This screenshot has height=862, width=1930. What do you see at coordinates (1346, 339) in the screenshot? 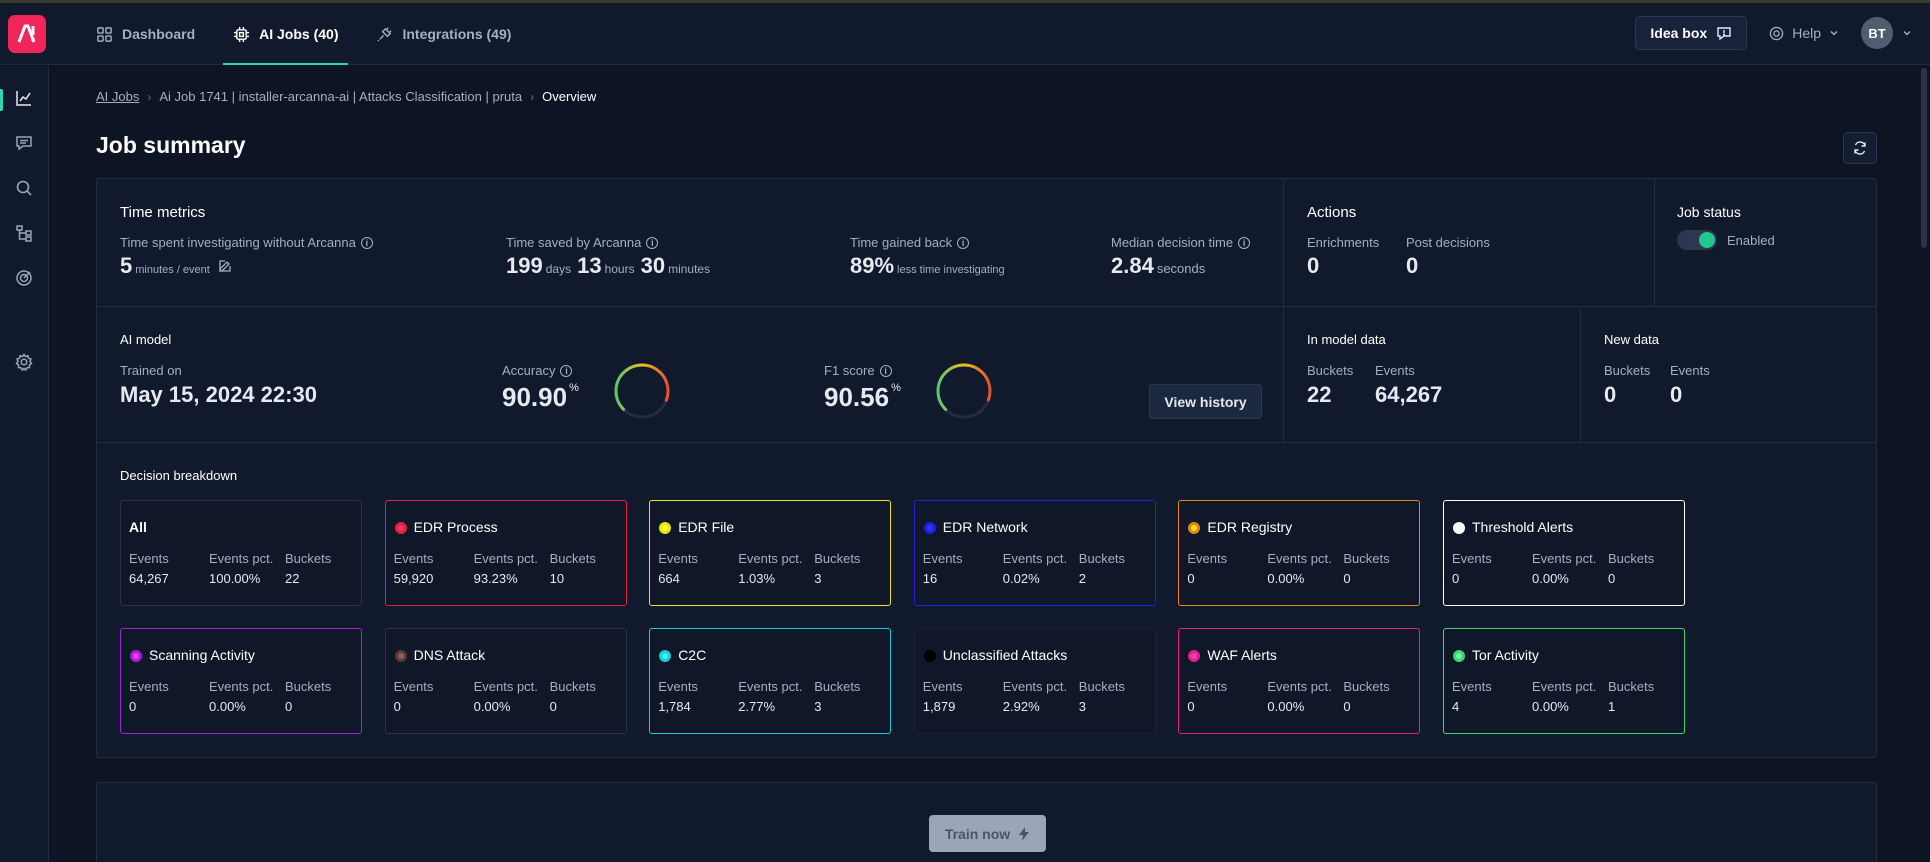
I see `in-model-data-title: In model data` at bounding box center [1346, 339].